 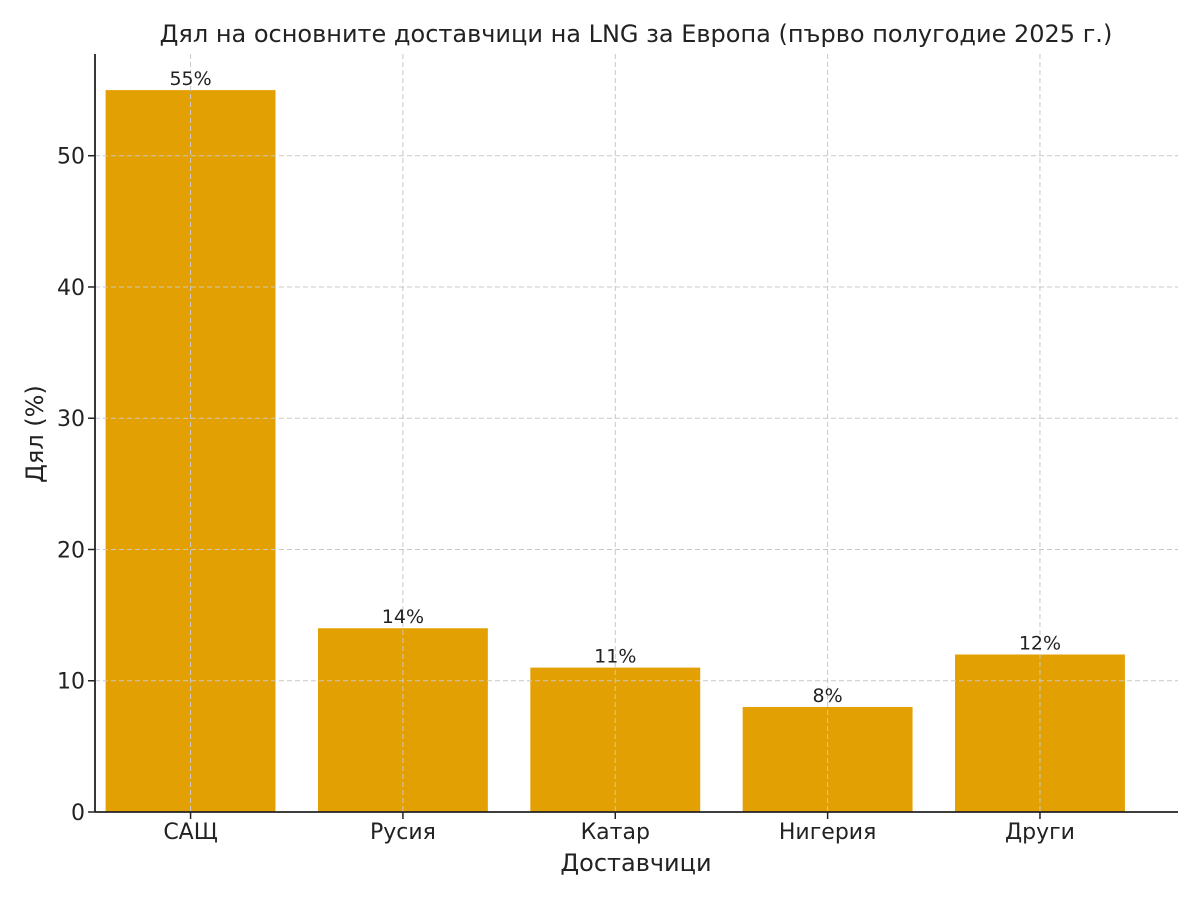 What do you see at coordinates (828, 696) in the screenshot?
I see `bar-value-label: 8%` at bounding box center [828, 696].